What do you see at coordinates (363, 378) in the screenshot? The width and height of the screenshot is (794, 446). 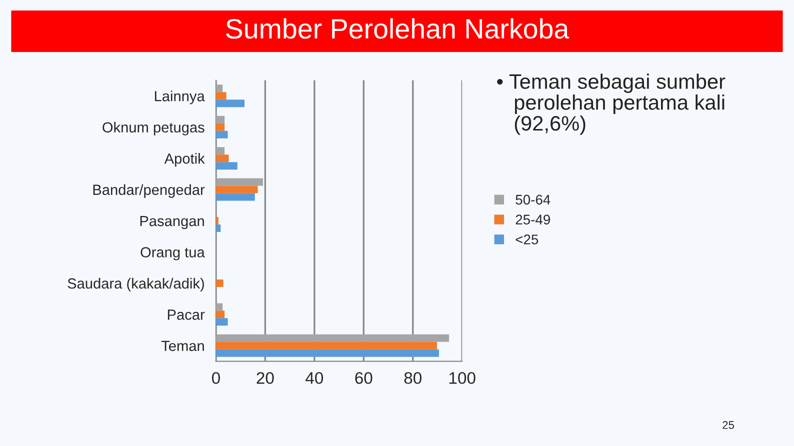 I see `x-tick-label: 60` at bounding box center [363, 378].